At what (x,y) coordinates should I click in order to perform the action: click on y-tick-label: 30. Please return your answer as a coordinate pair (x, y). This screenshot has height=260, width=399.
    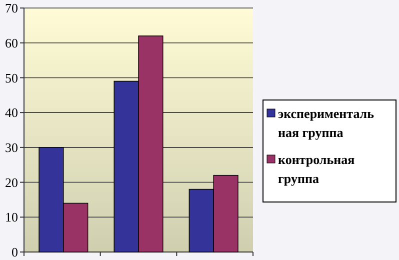
    Looking at the image, I should click on (11, 147).